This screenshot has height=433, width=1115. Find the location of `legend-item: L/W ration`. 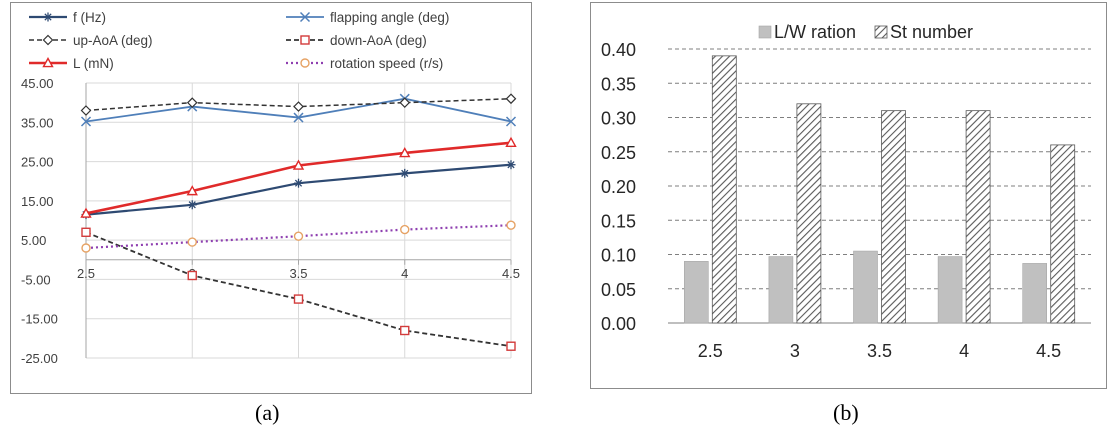

legend-item: L/W ration is located at coordinates (807, 32).